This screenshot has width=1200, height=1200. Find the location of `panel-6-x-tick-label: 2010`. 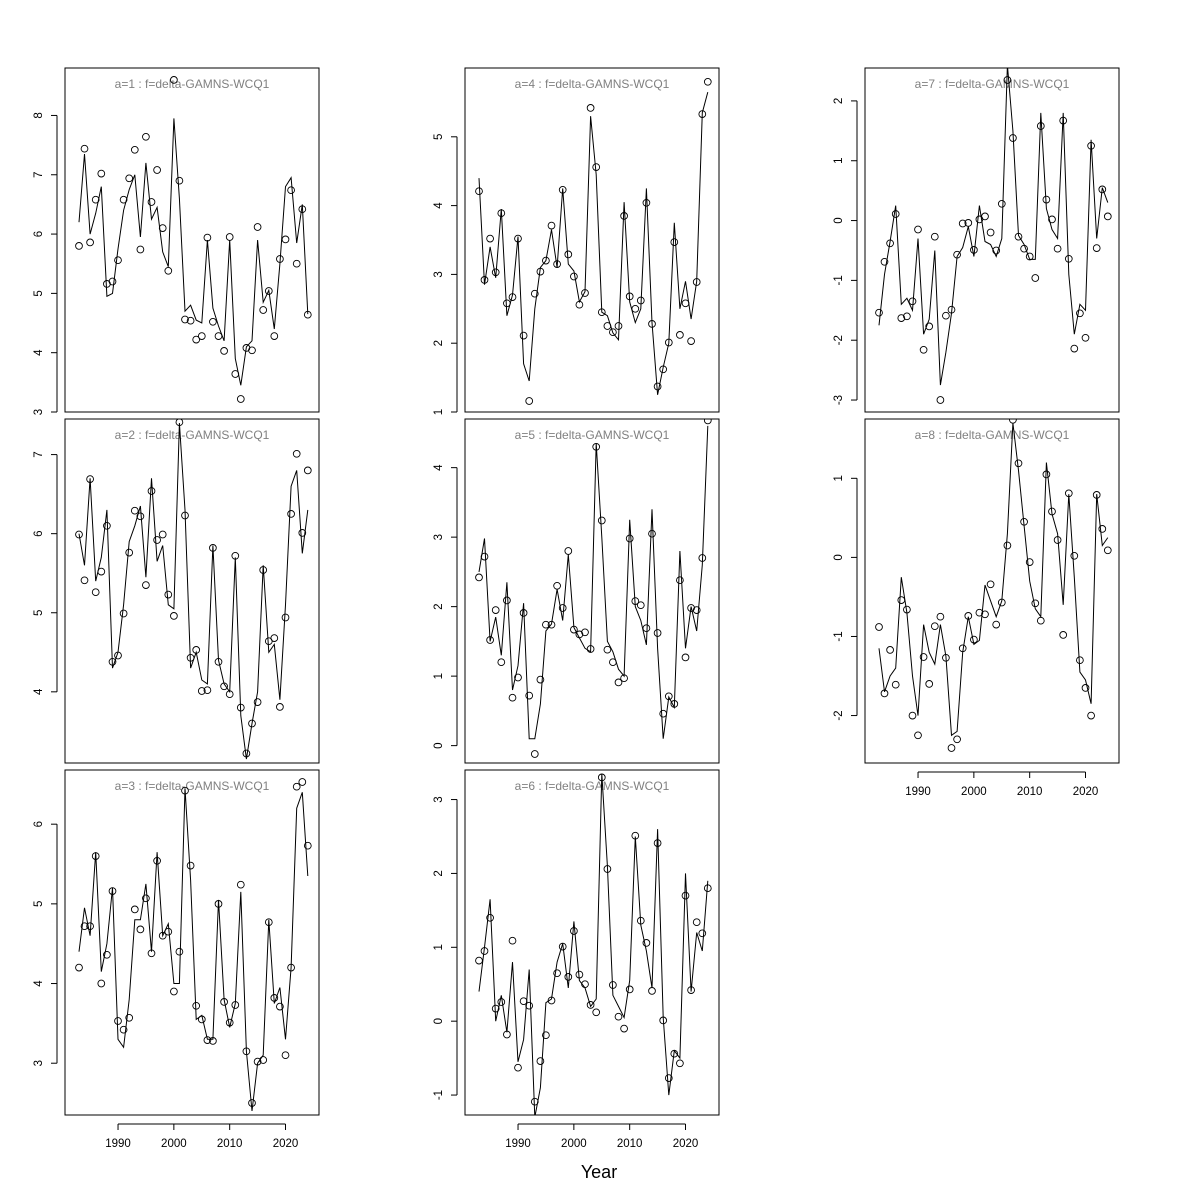

panel-6-x-tick-label: 2010 is located at coordinates (630, 1144).